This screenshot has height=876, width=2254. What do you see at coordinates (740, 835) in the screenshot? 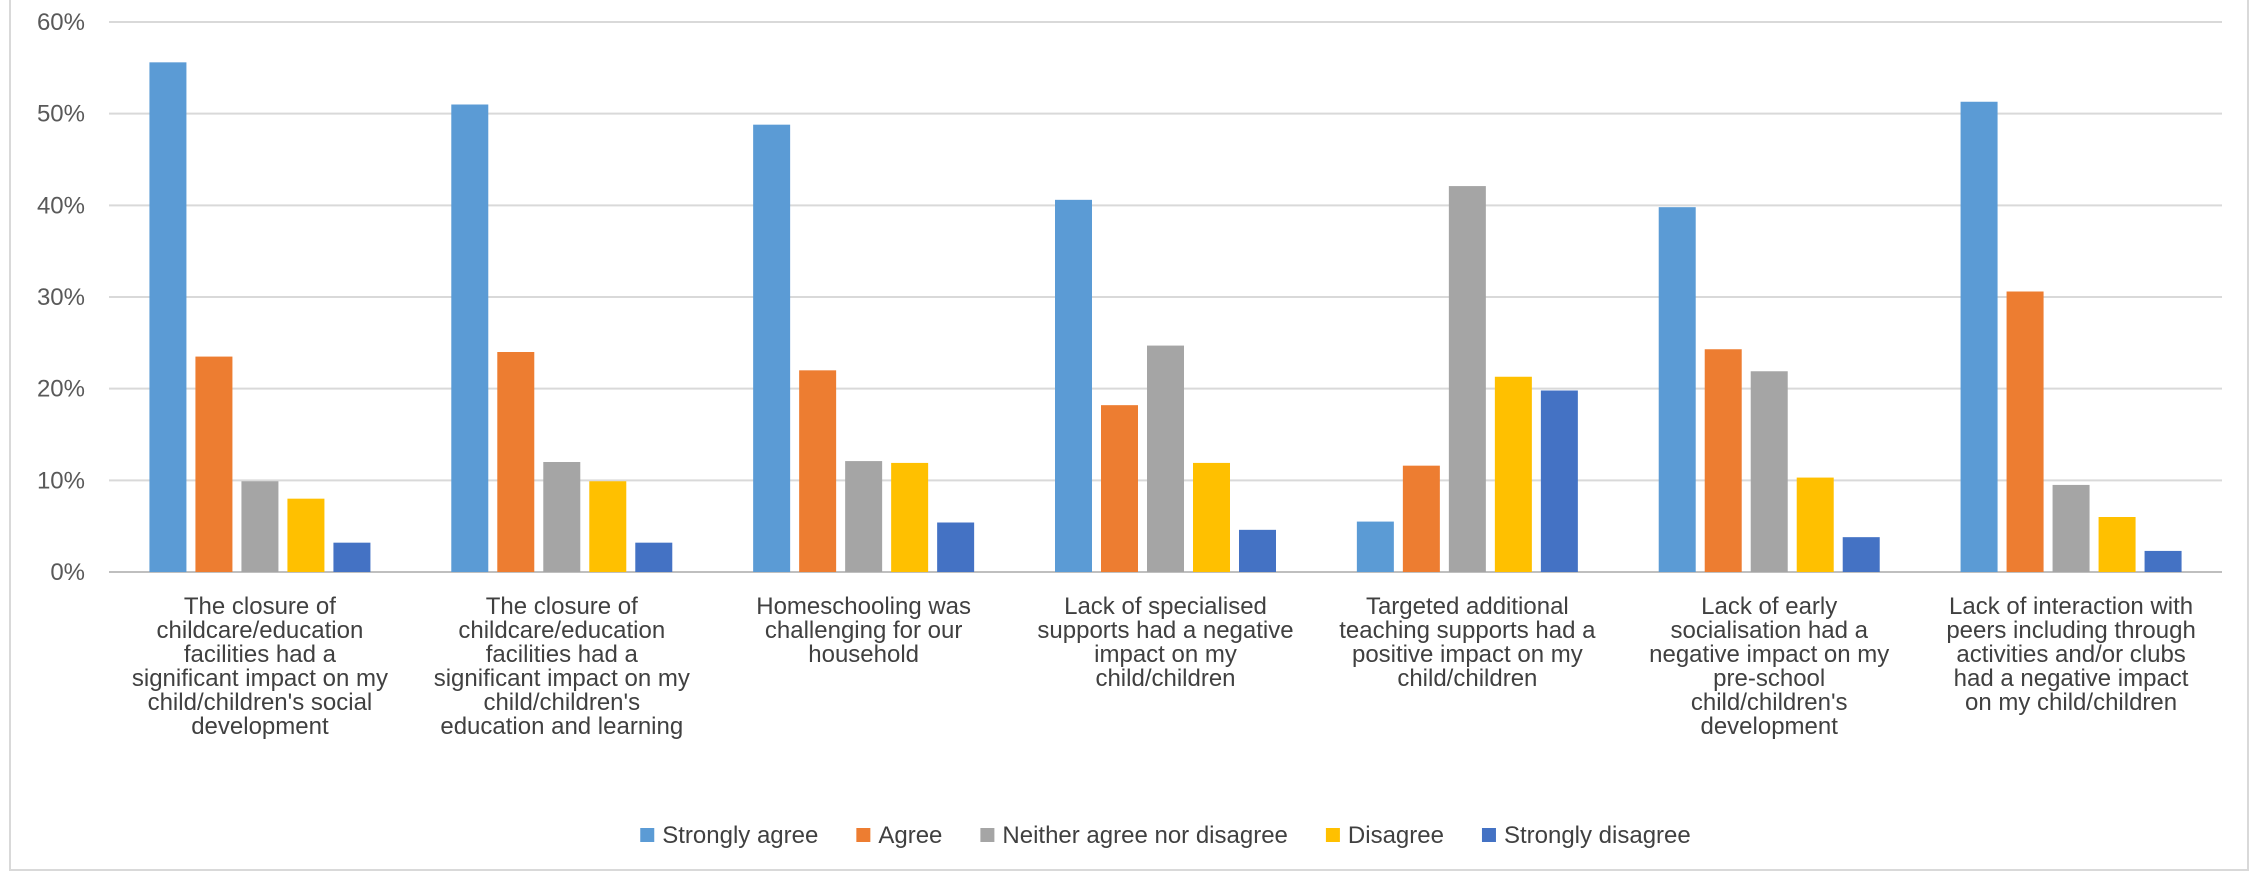
I see `legend-label: Strongly agree` at bounding box center [740, 835].